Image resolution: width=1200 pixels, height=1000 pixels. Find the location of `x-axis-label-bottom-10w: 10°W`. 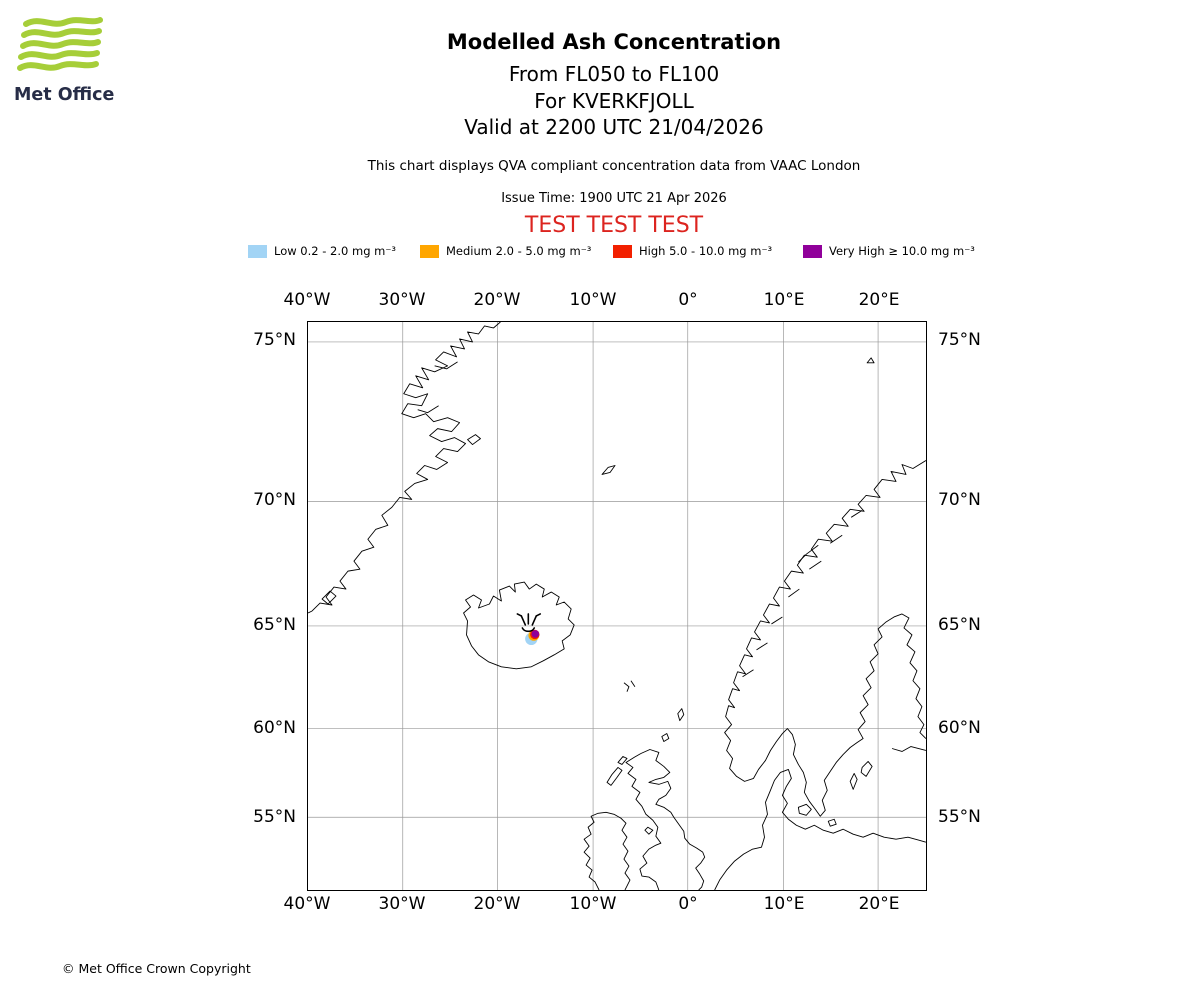

x-axis-label-bottom-10w: 10°W is located at coordinates (593, 904).